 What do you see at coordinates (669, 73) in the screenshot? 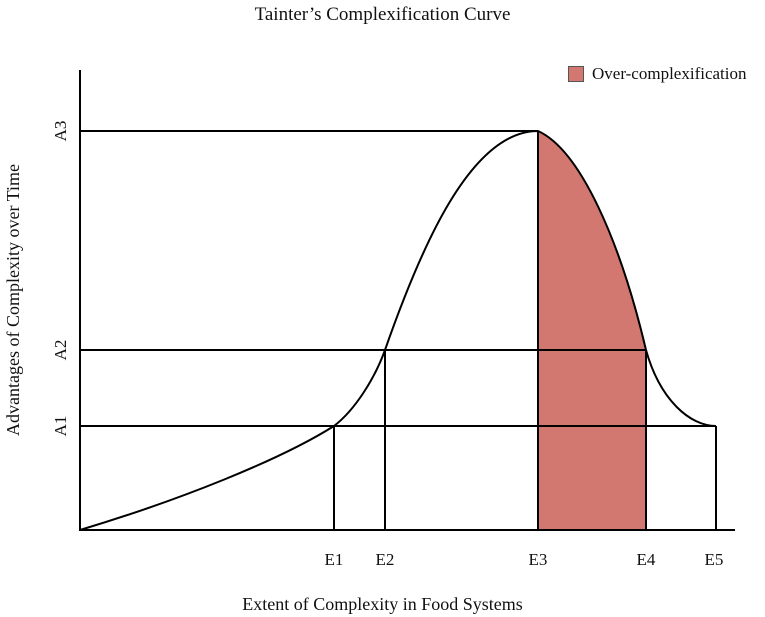
I see `legend-label: Over-complexification` at bounding box center [669, 73].